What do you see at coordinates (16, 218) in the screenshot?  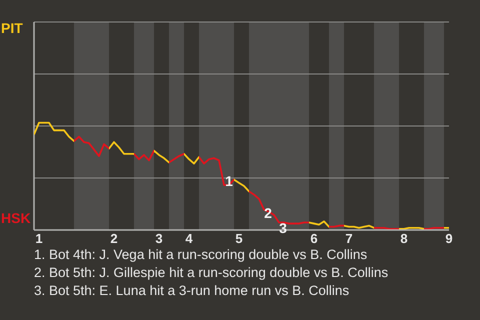 I see `text: HSK` at bounding box center [16, 218].